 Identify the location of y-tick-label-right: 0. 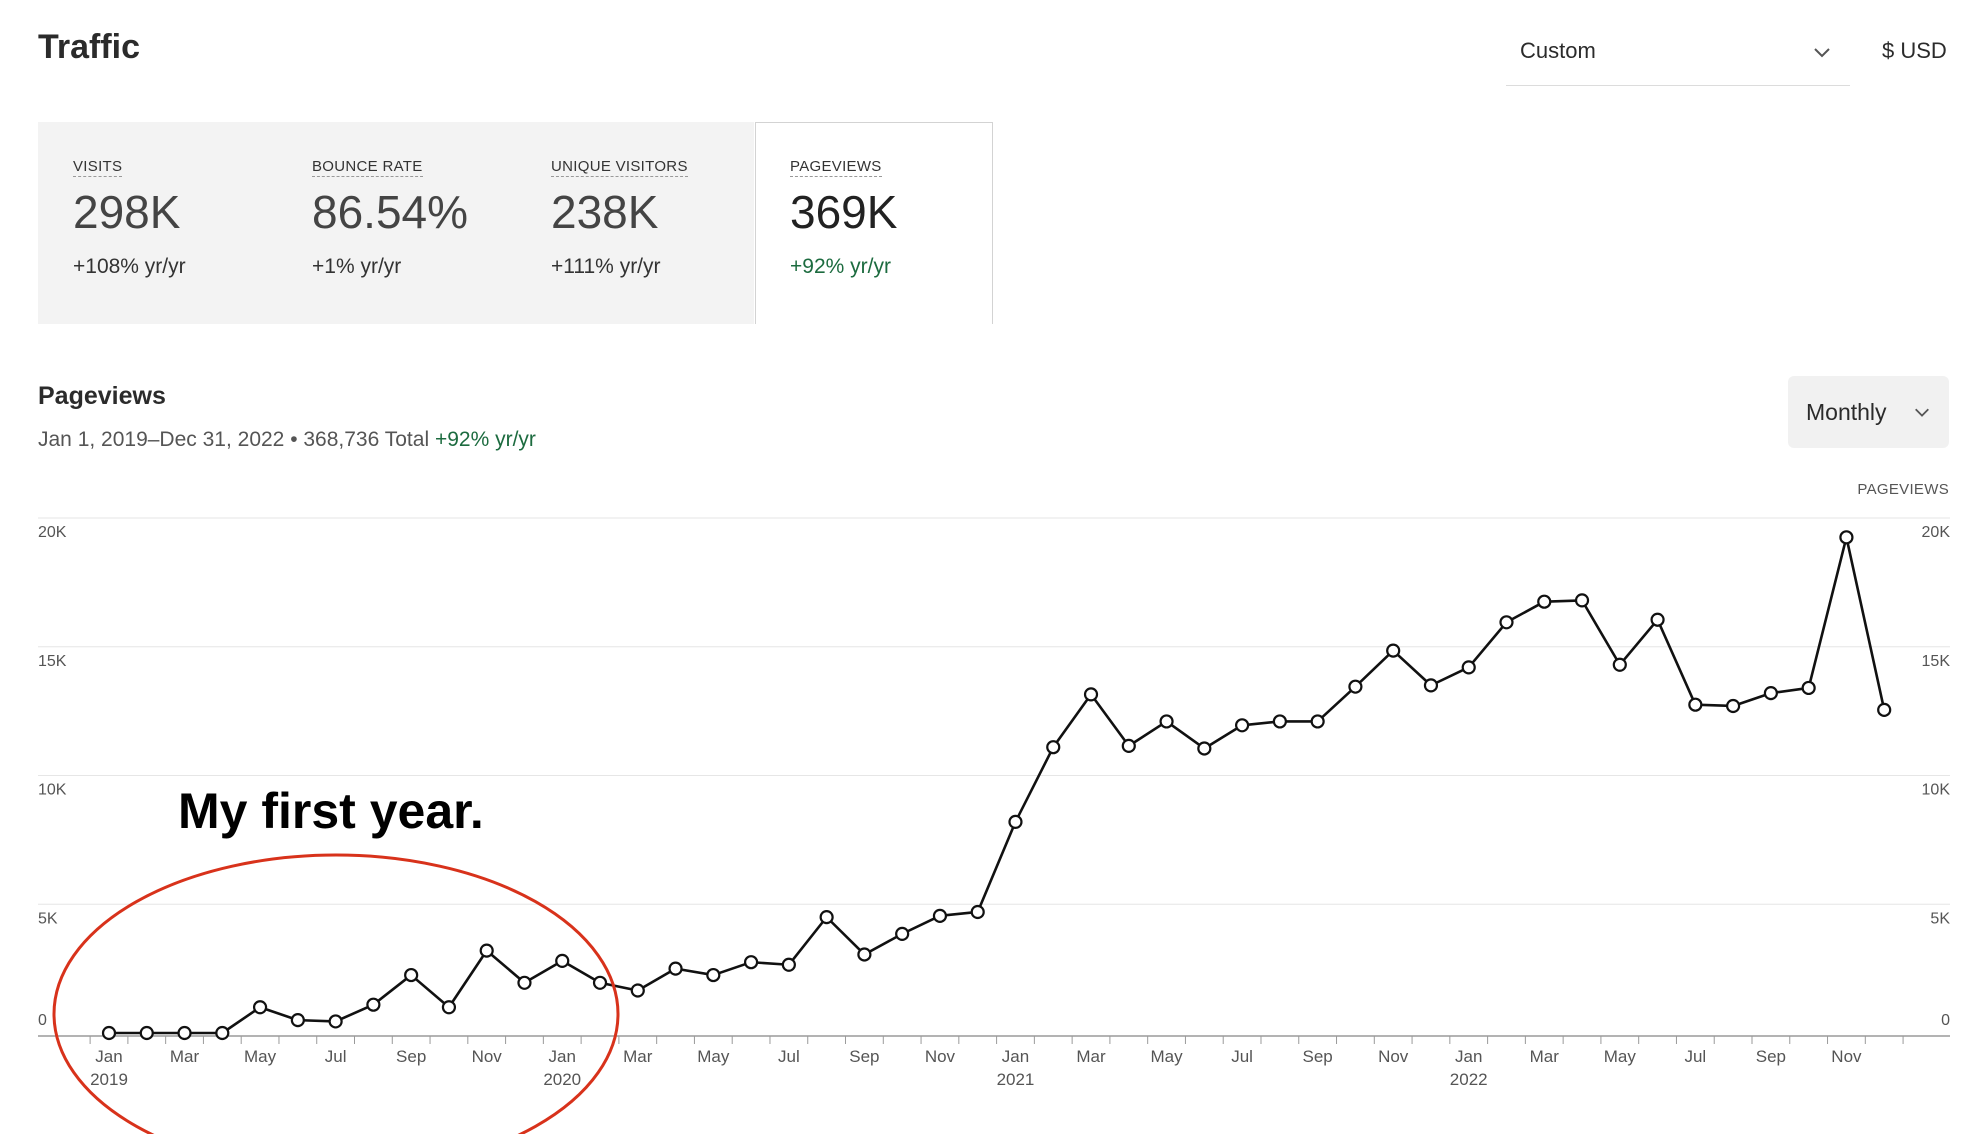
(1945, 1020).